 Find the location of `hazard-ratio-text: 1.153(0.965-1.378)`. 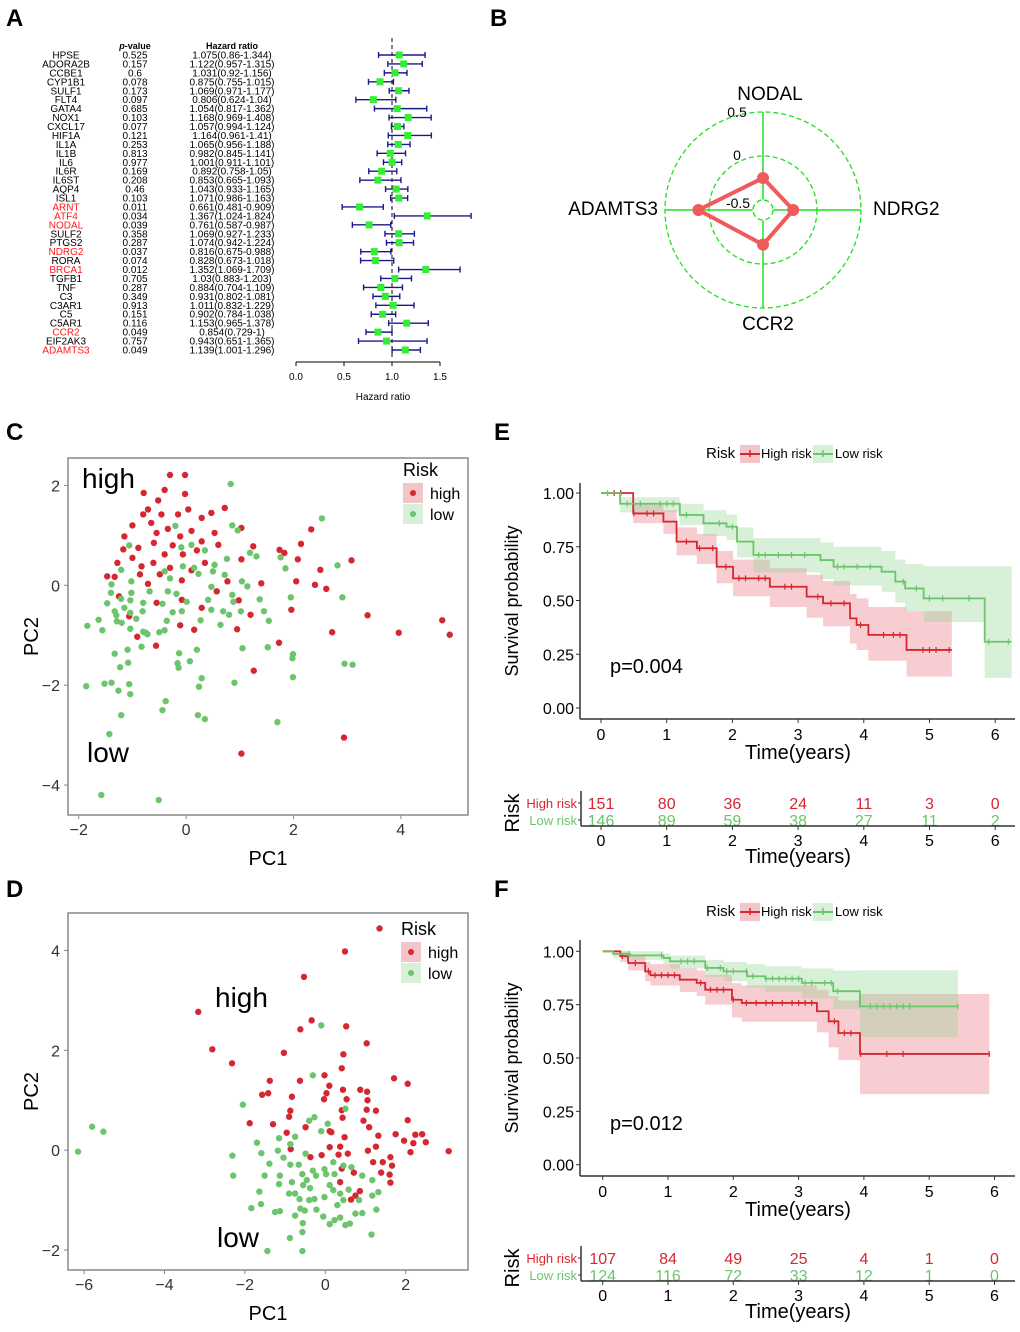

hazard-ratio-text: 1.153(0.965-1.378) is located at coordinates (231, 324).